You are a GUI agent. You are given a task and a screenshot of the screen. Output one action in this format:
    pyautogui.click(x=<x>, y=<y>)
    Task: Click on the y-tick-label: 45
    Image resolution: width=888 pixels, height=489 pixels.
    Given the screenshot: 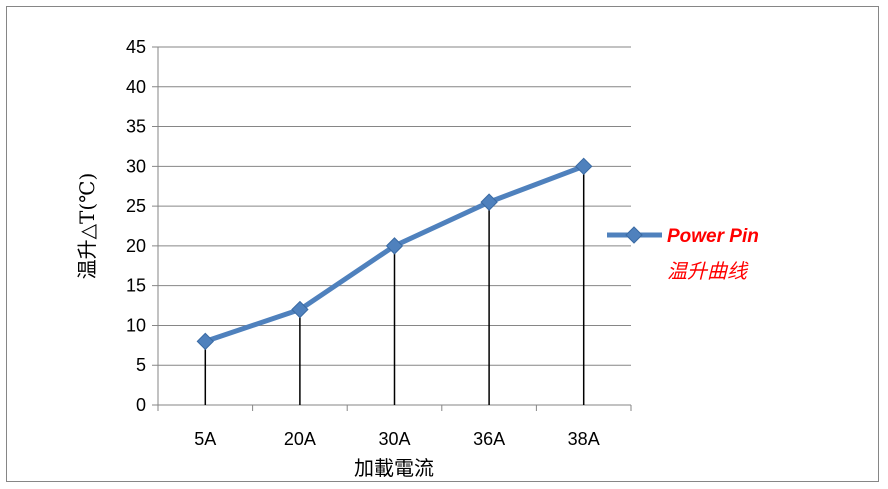 What is the action you would take?
    pyautogui.click(x=136, y=47)
    